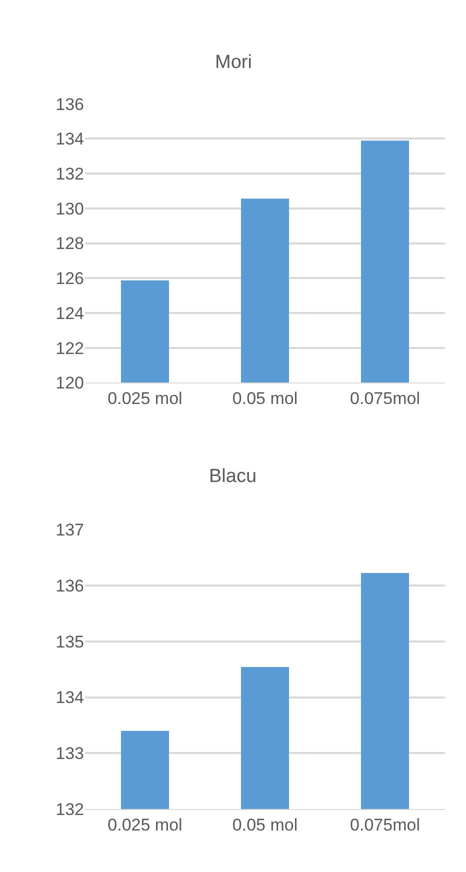 Image resolution: width=466 pixels, height=872 pixels. I want to click on y-tick-label: 128, so click(70, 244).